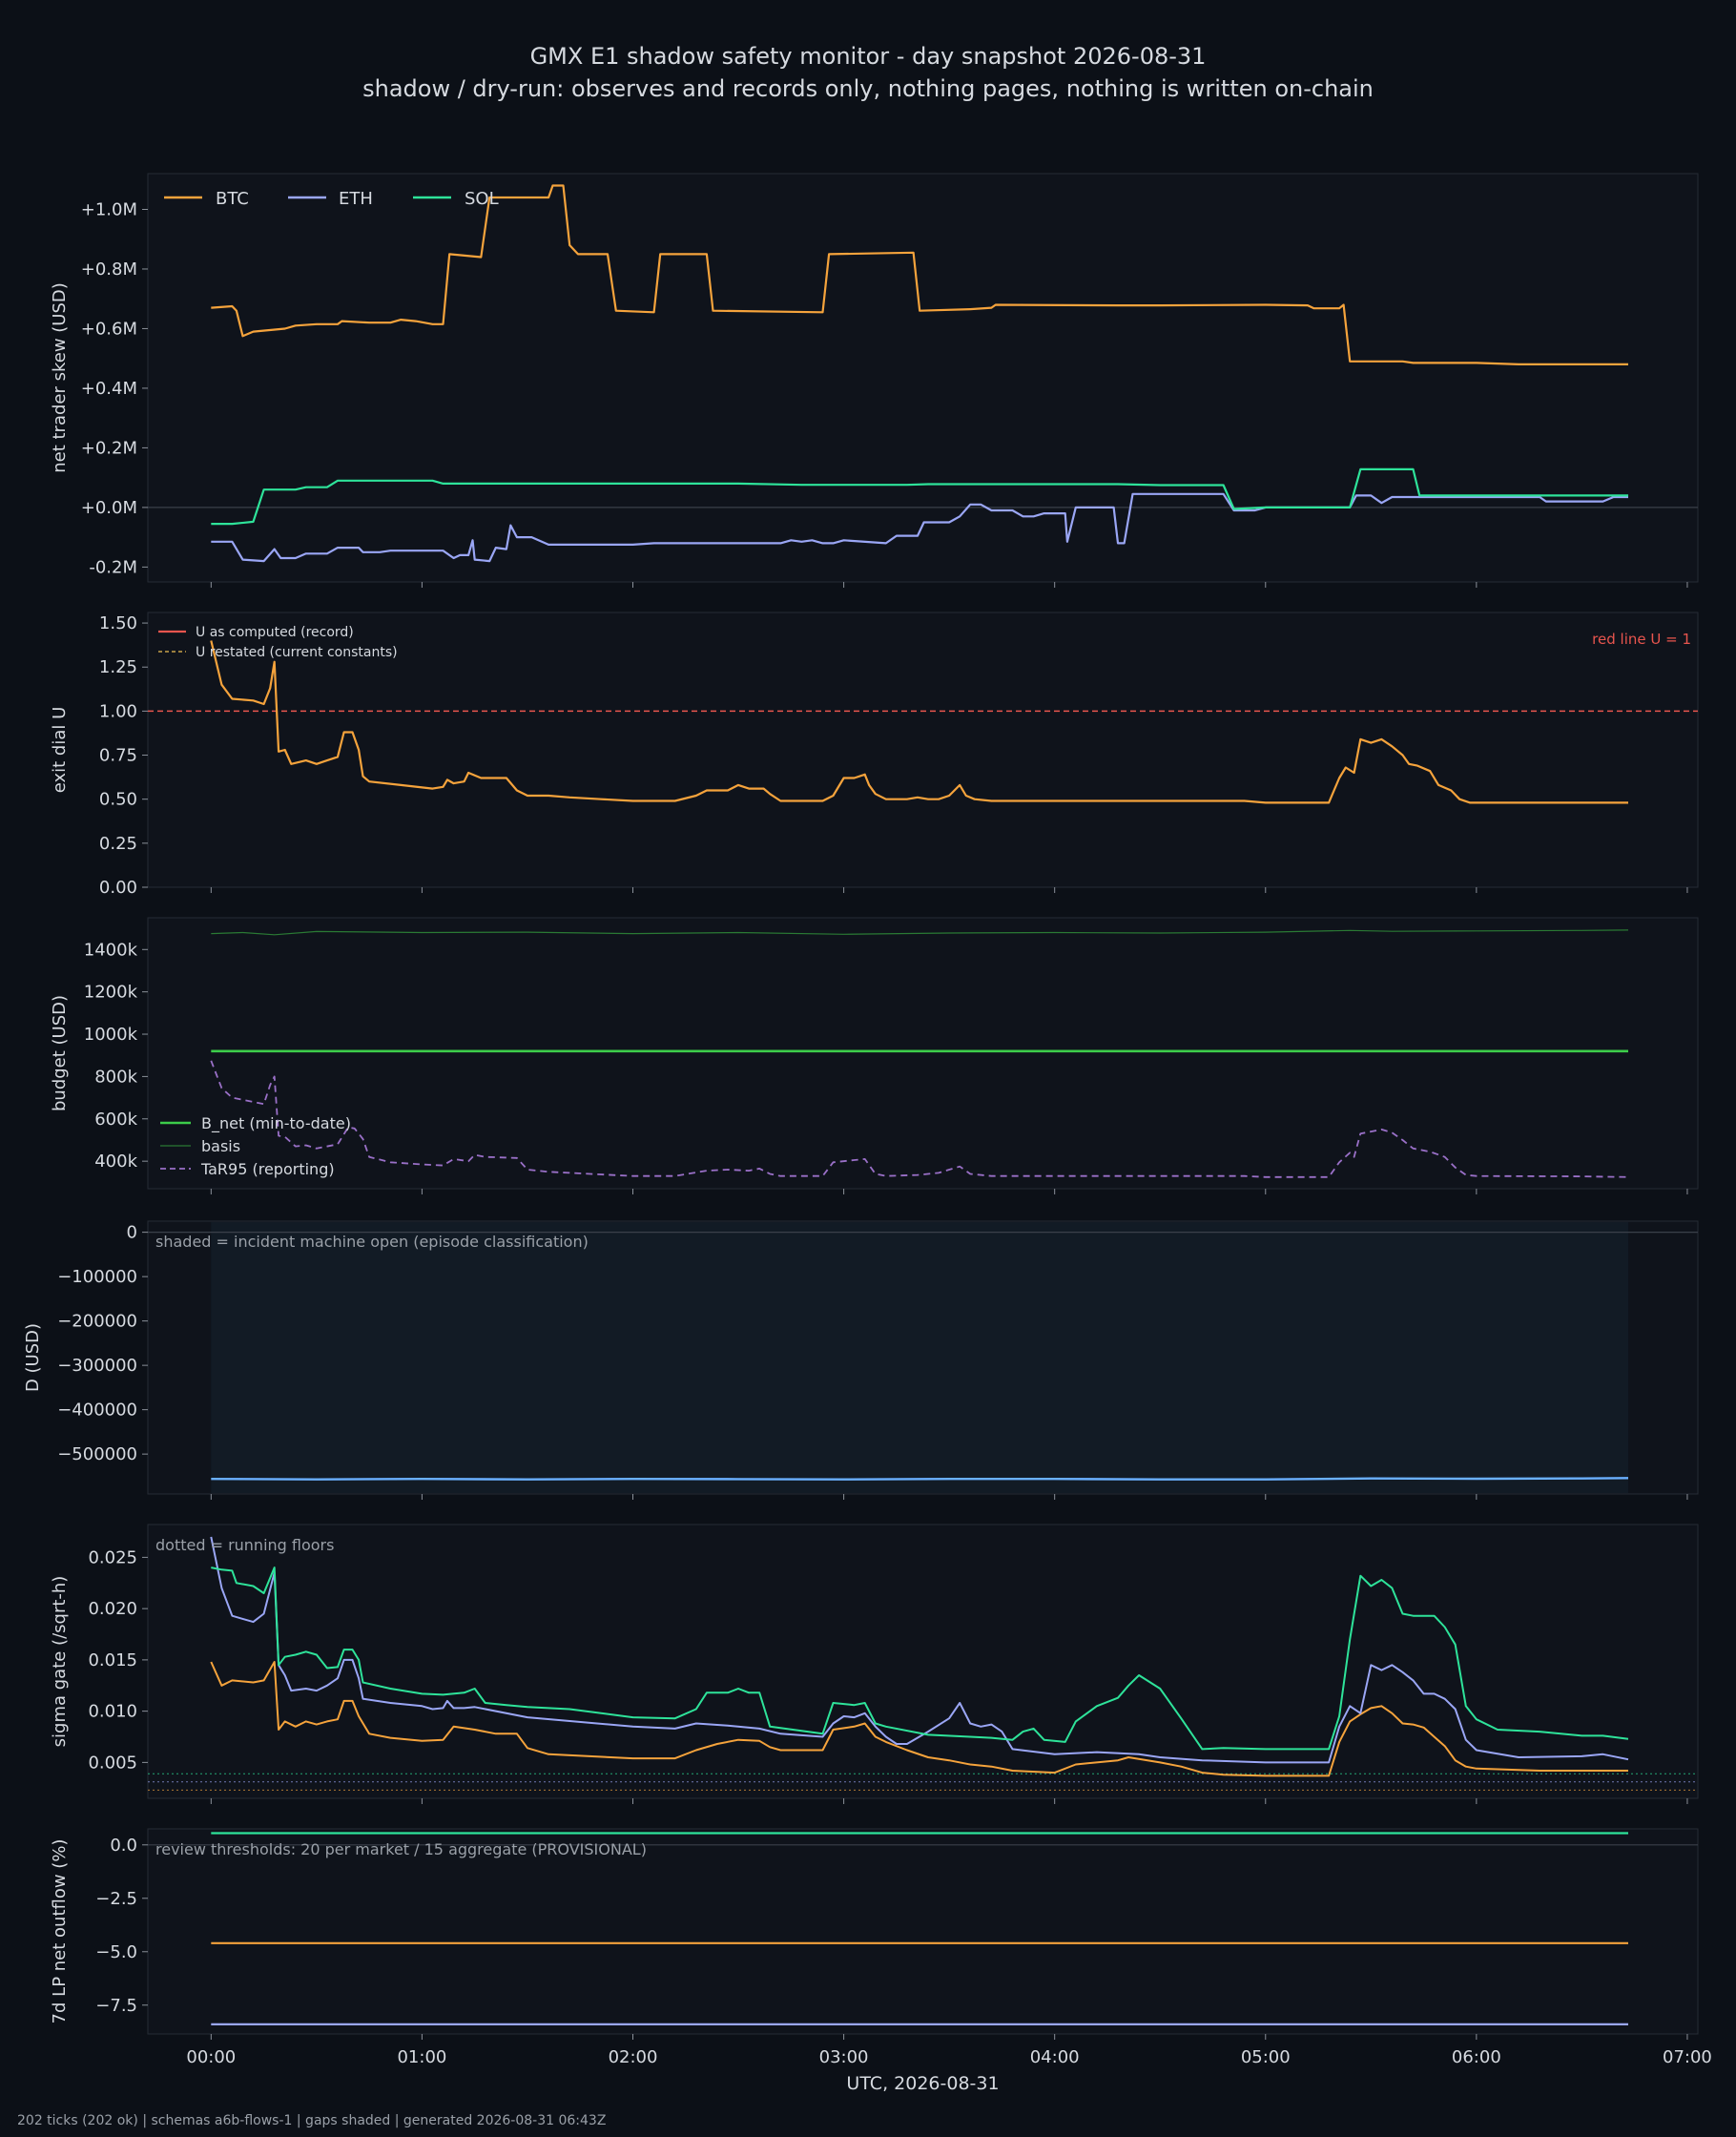 The width and height of the screenshot is (1736, 2137). Describe the element at coordinates (33, 1357) in the screenshot. I see `y-axis-label: D (USD)` at that location.